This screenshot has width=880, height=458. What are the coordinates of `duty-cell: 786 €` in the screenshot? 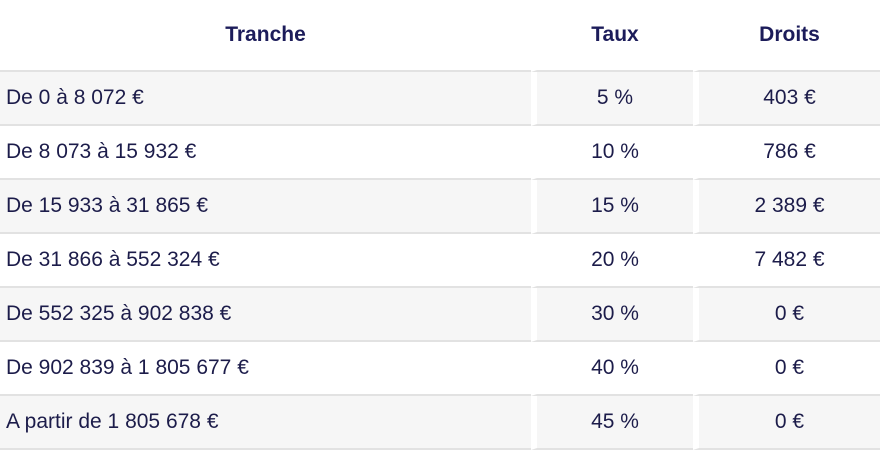 It's located at (786, 153).